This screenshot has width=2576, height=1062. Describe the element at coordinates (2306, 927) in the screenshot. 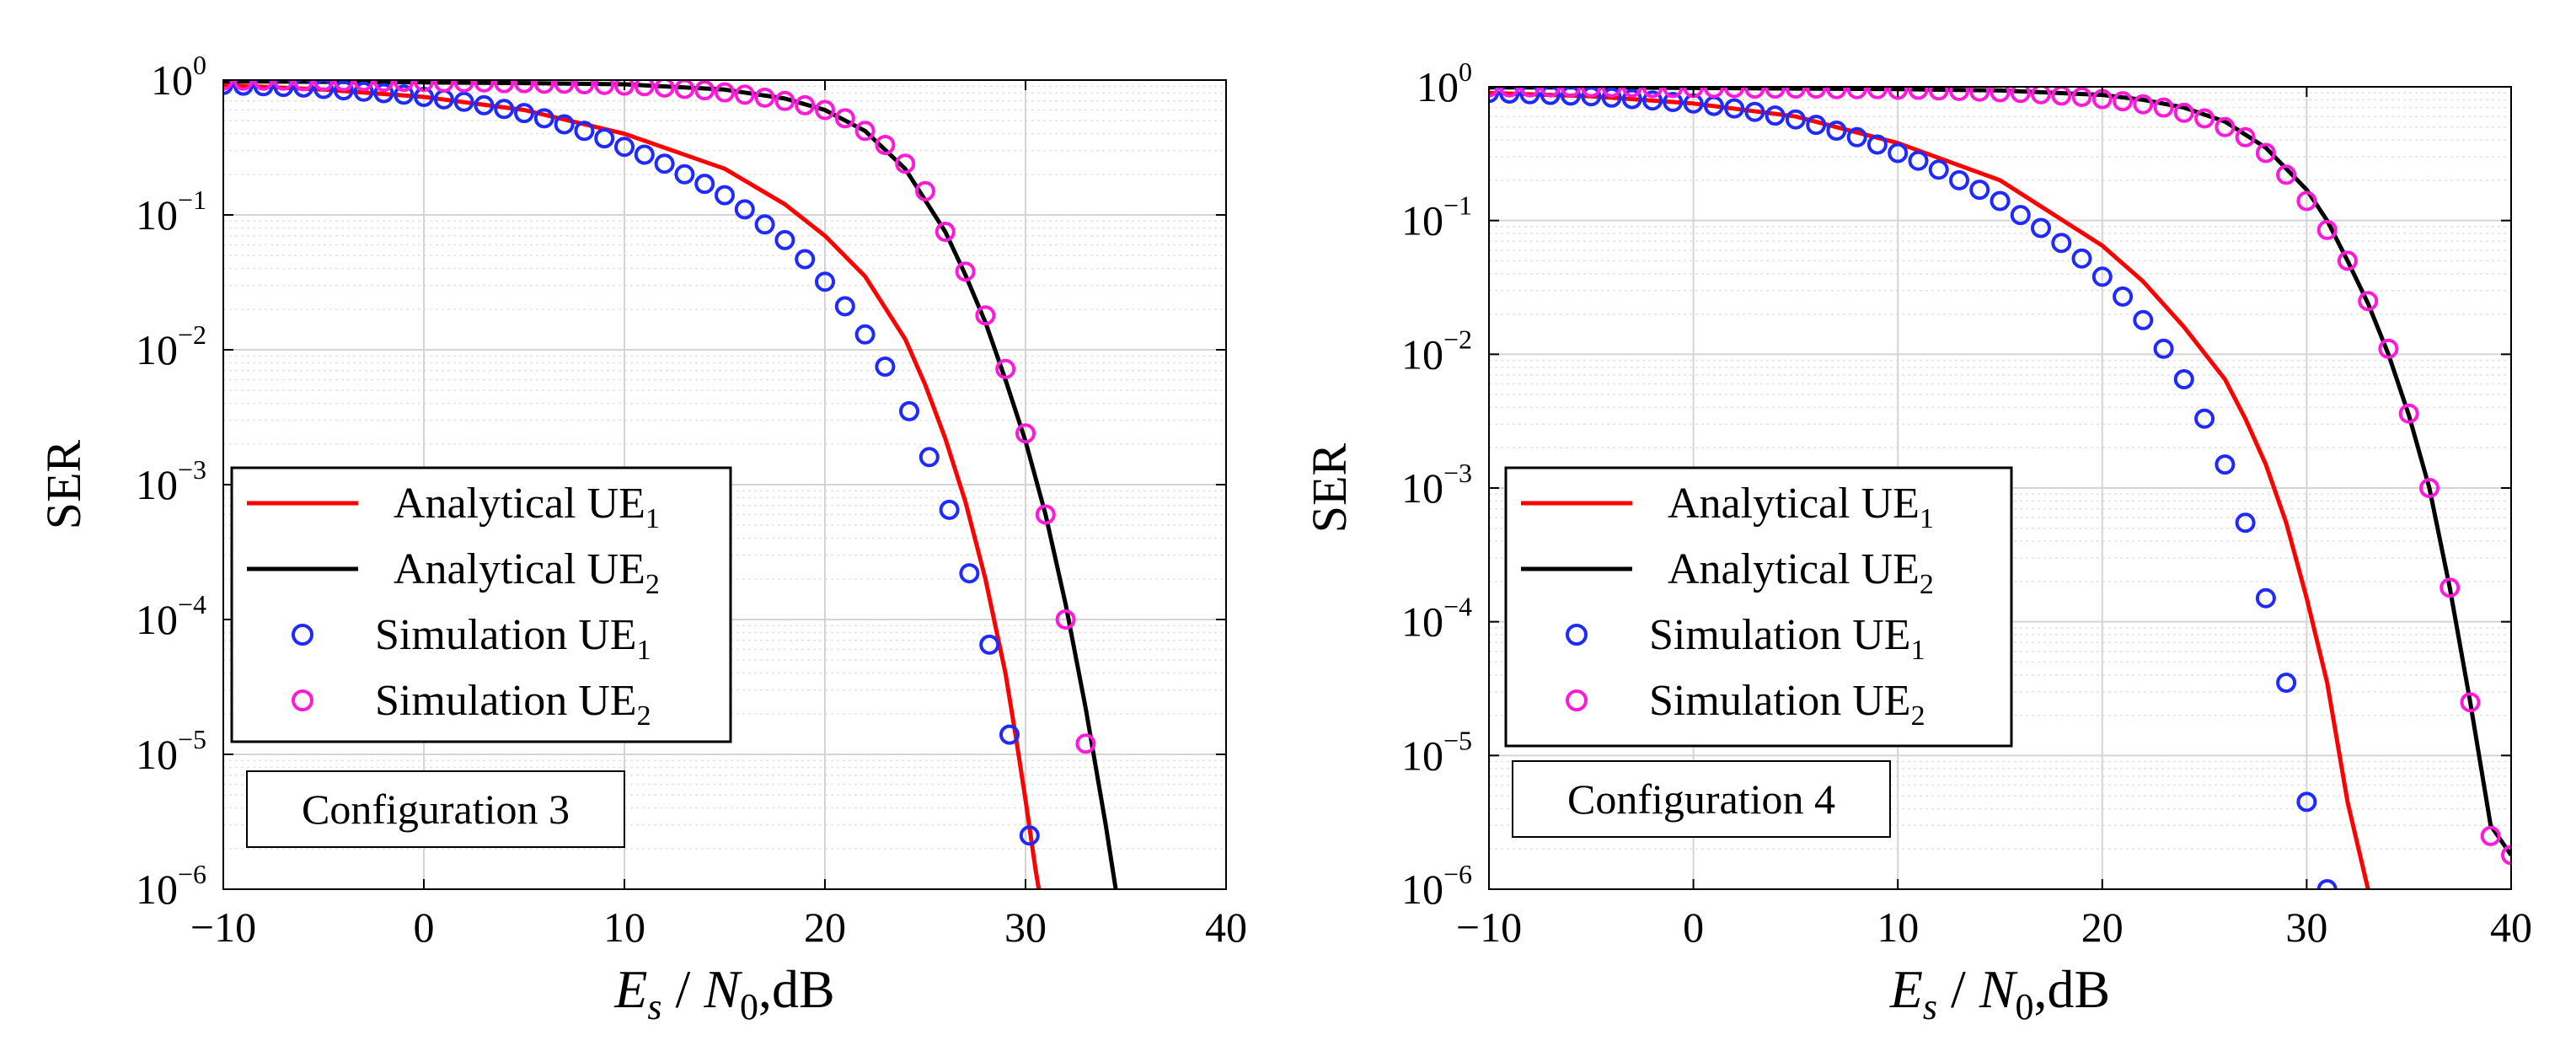

I see `x-tick-label: 30` at that location.